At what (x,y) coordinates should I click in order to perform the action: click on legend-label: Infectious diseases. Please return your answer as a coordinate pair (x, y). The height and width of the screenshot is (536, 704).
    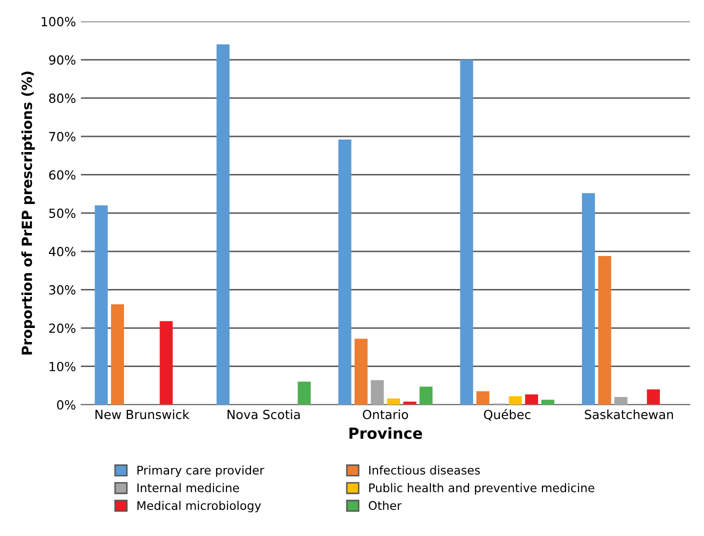
    Looking at the image, I should click on (424, 470).